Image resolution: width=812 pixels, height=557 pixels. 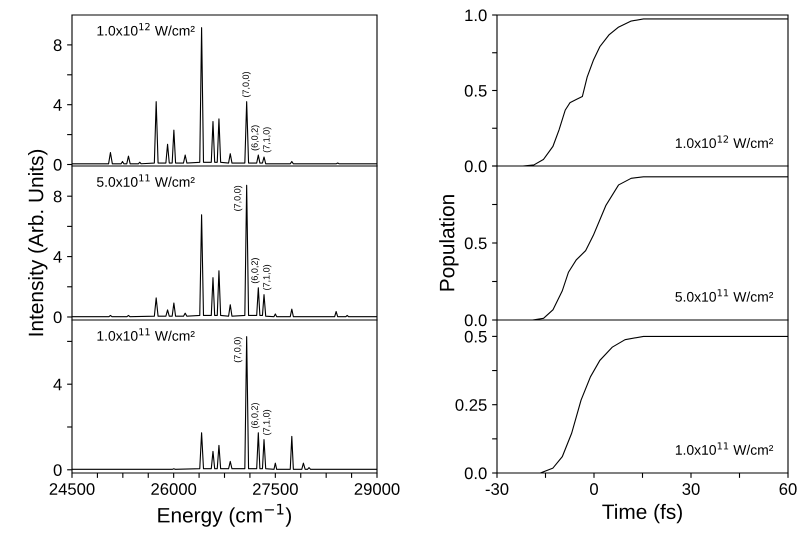 What do you see at coordinates (173, 489) in the screenshot?
I see `x-tick-label: 26000` at bounding box center [173, 489].